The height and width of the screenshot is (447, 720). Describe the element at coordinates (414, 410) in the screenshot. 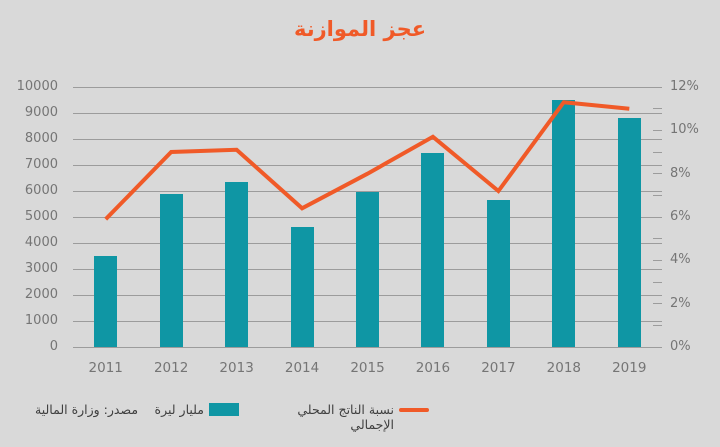

I see `legend-line-swatch-icon` at that location.